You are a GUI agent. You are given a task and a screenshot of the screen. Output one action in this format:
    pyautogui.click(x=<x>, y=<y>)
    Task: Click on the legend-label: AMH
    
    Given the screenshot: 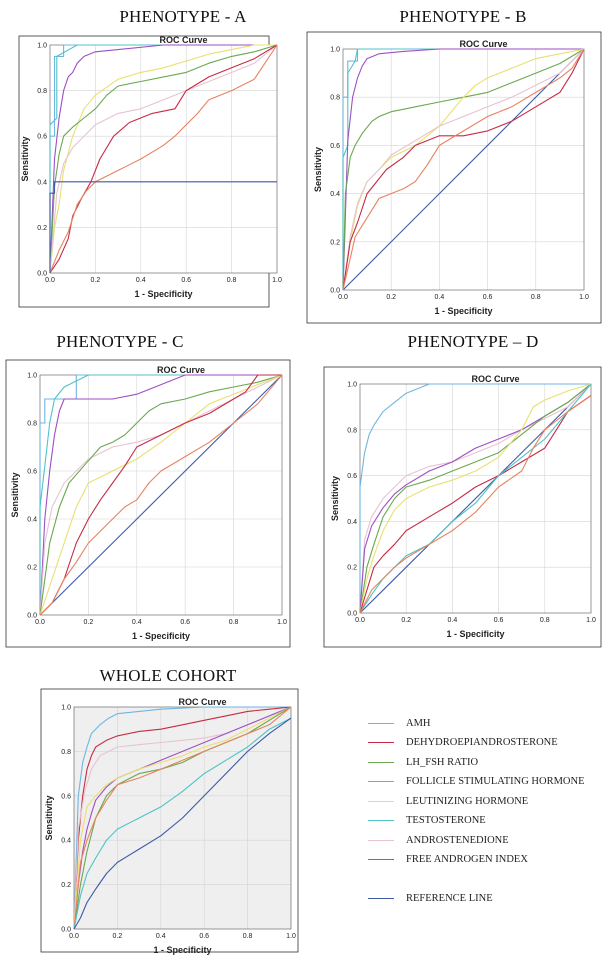 What is the action you would take?
    pyautogui.click(x=418, y=723)
    